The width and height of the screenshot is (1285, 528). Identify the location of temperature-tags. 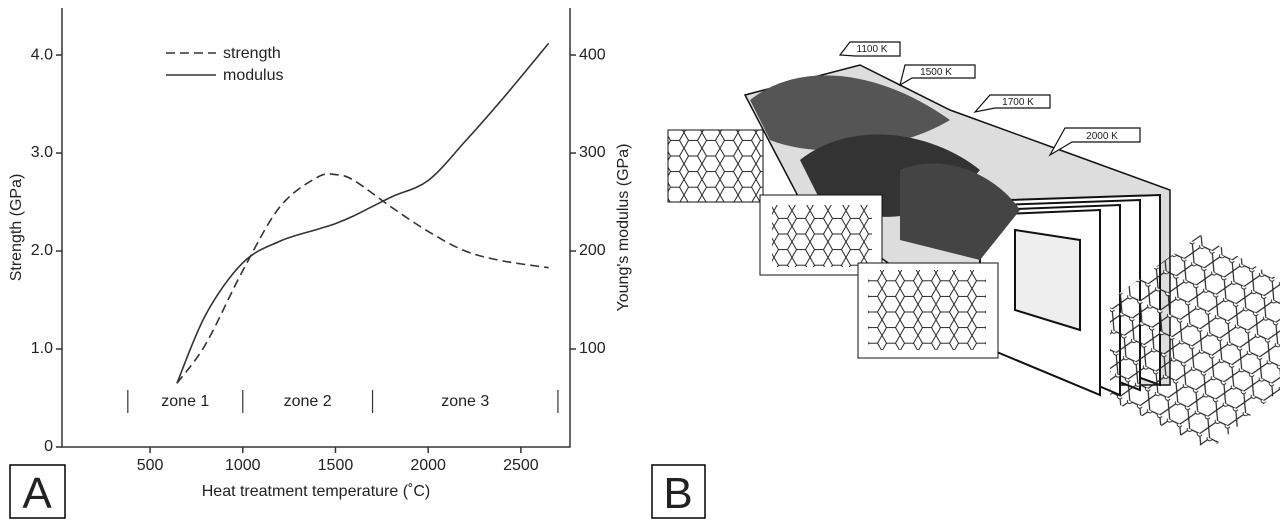
(989, 99).